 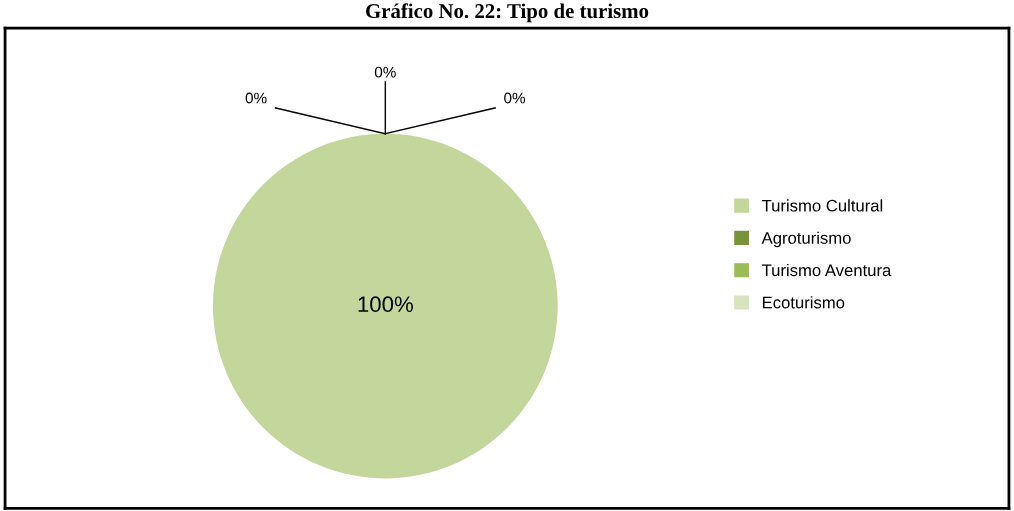 I want to click on legend-label: Ecoturismo, so click(x=803, y=302).